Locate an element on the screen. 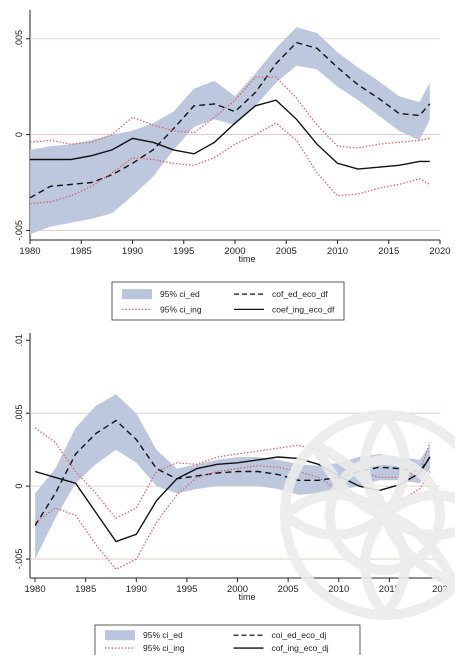  legend-label: cof_ing_eco_dj is located at coordinates (300, 648).